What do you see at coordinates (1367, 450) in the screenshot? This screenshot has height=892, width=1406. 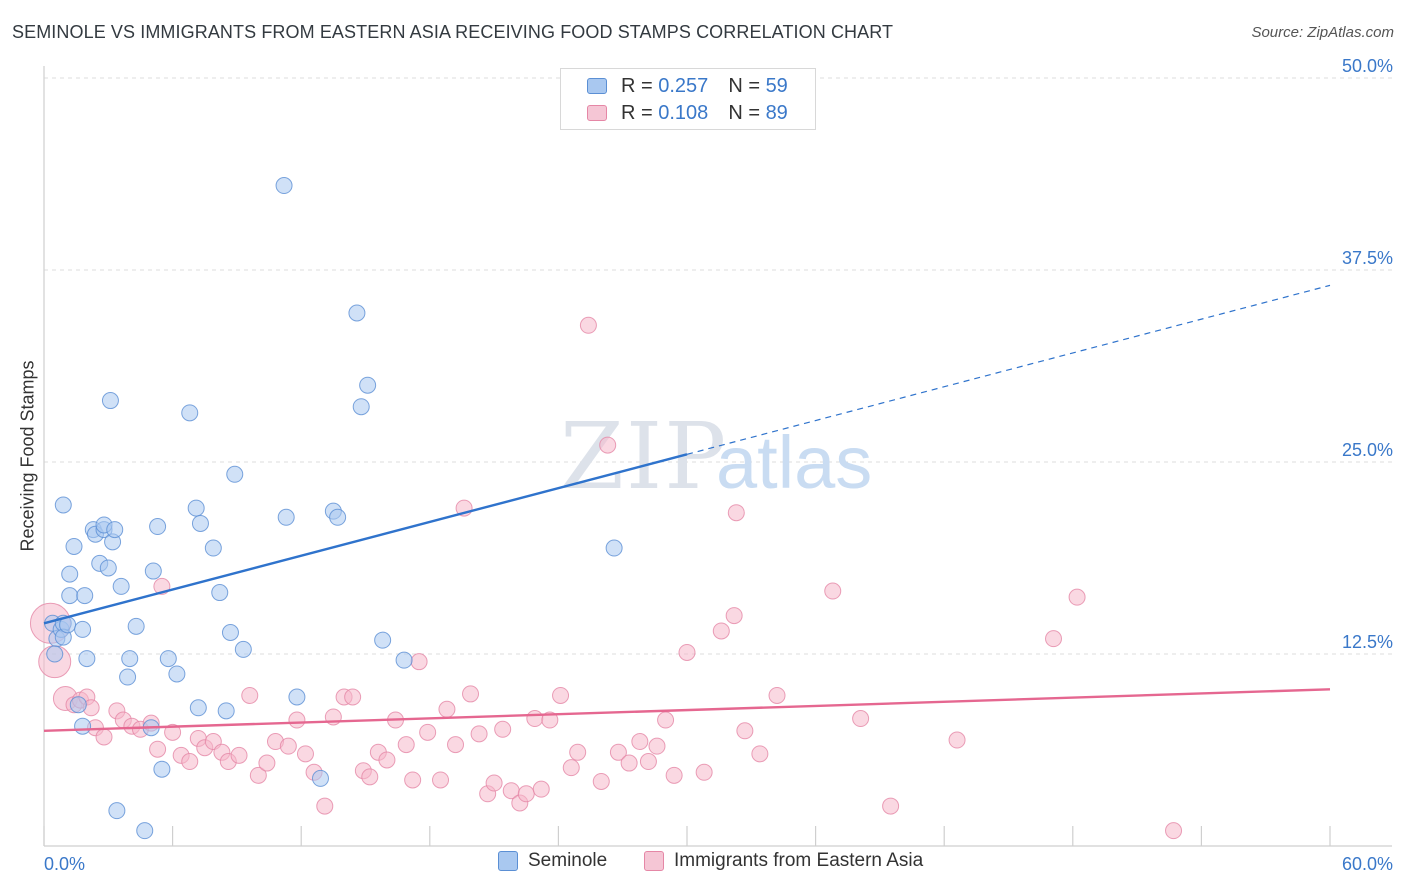 I see `y-tick-label: 25.0%` at bounding box center [1367, 450].